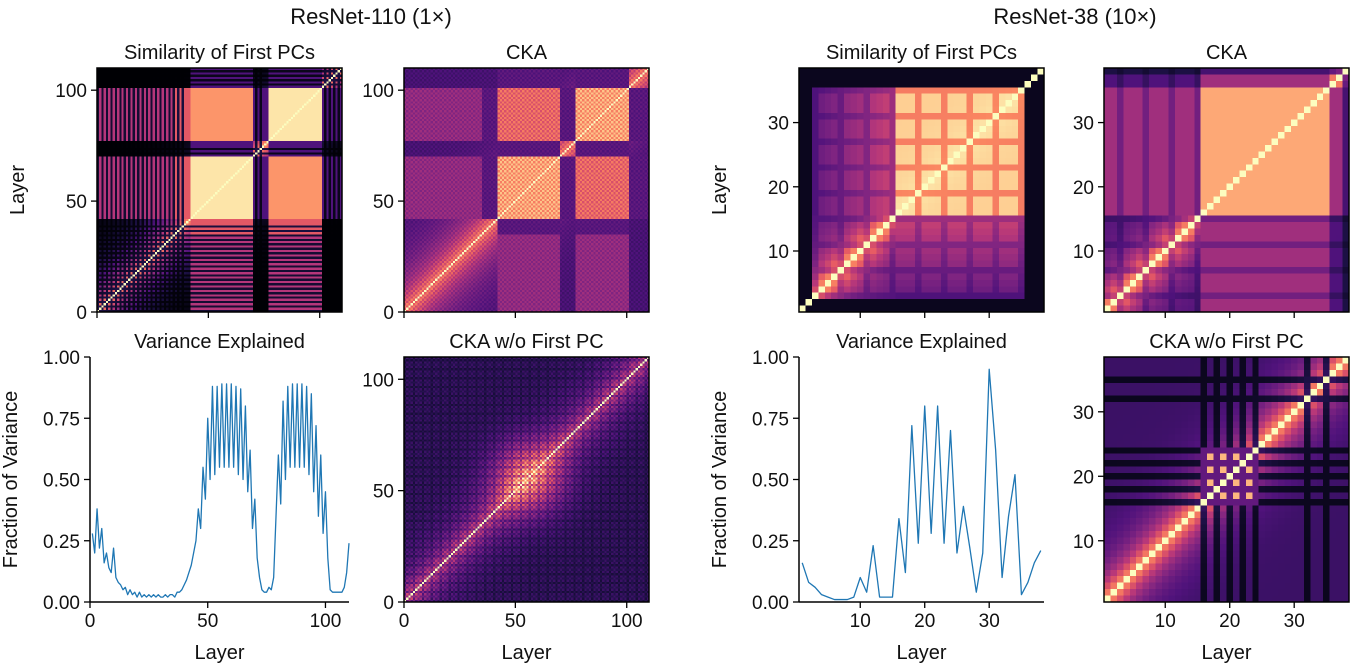 The height and width of the screenshot is (667, 1354). Describe the element at coordinates (378, 380) in the screenshot. I see `y-tick-label-r110-cka-wo-100: 100` at that location.